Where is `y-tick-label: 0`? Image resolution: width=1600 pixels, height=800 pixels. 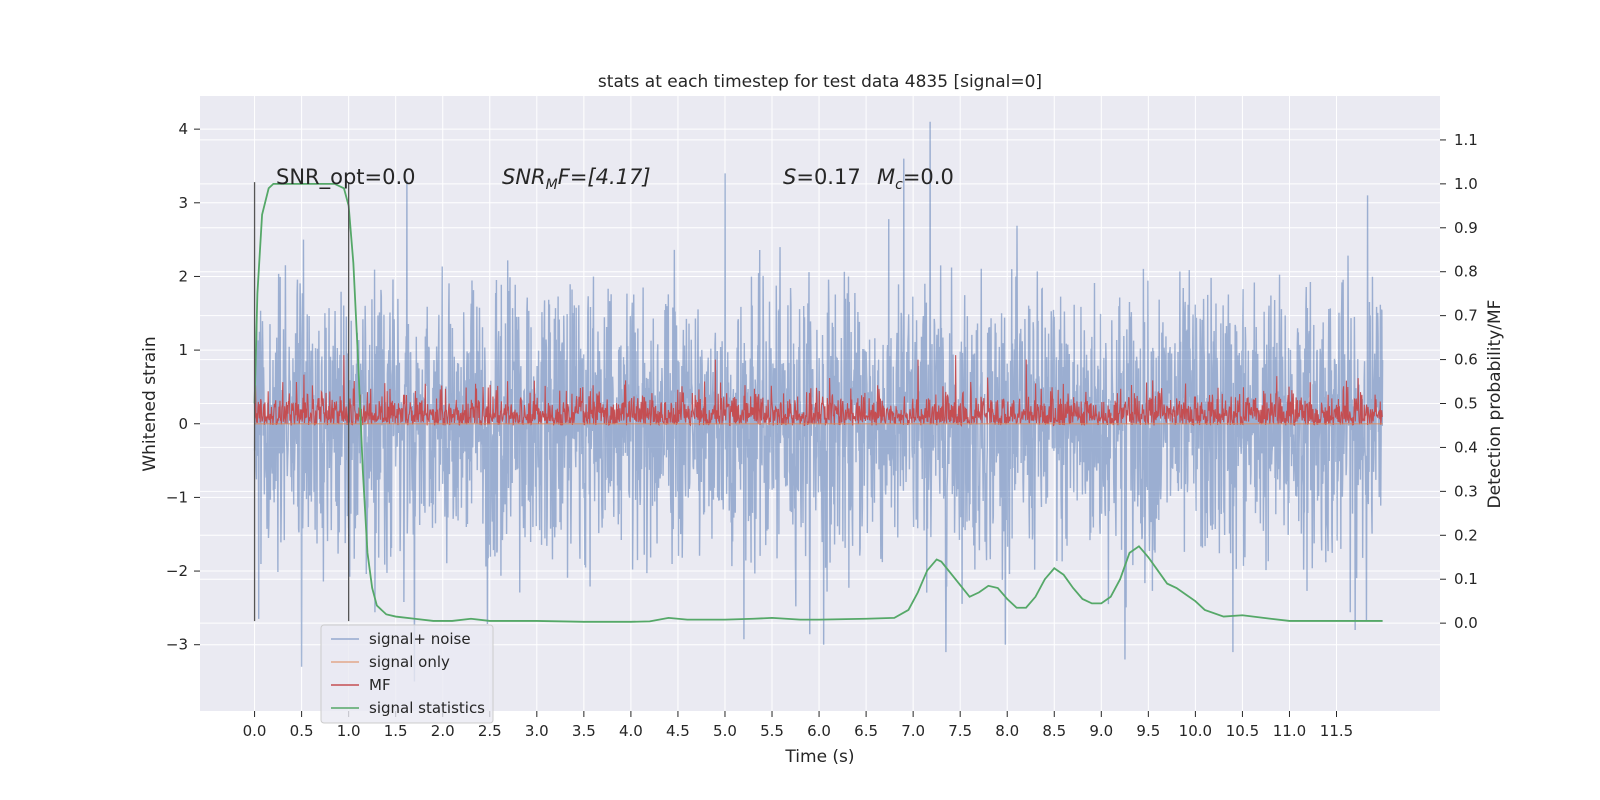 y-tick-label: 0 is located at coordinates (183, 424).